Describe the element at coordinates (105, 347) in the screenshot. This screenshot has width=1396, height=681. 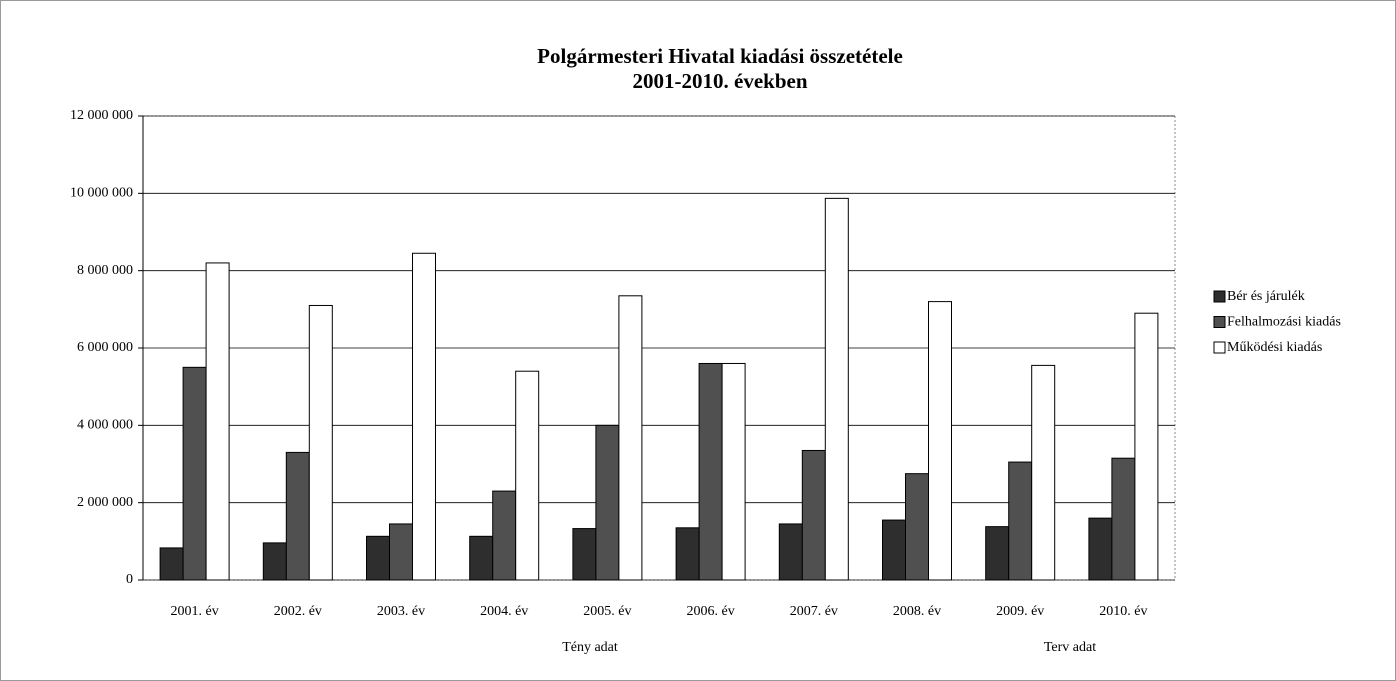
I see `y-tick-label: 6 000 000` at that location.